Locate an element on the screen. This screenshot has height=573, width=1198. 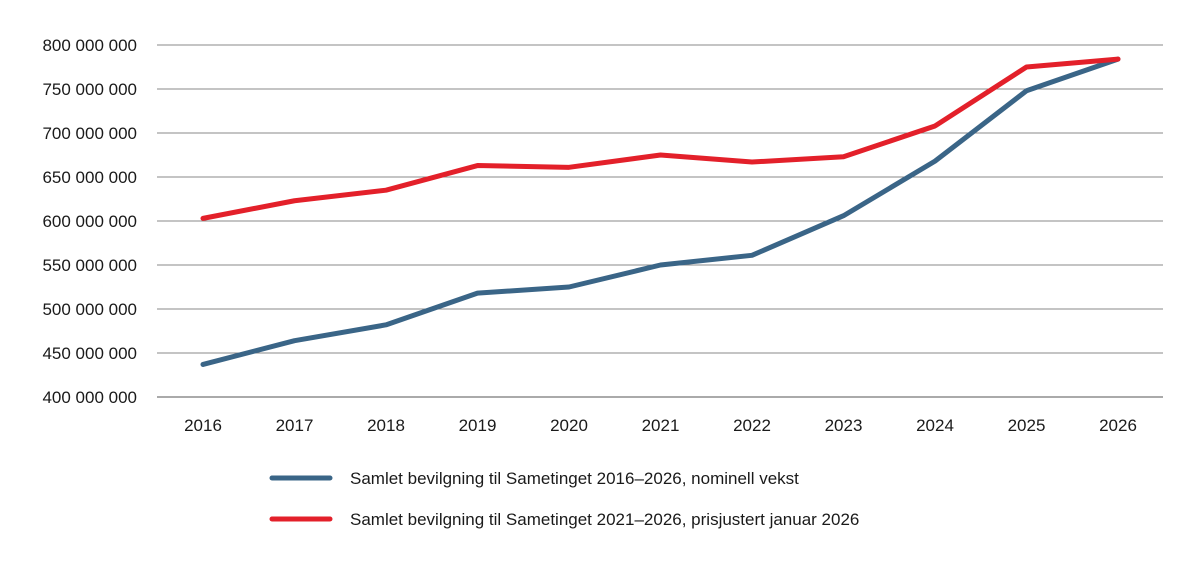
y-tick-label: 500 000 000 is located at coordinates (89, 309).